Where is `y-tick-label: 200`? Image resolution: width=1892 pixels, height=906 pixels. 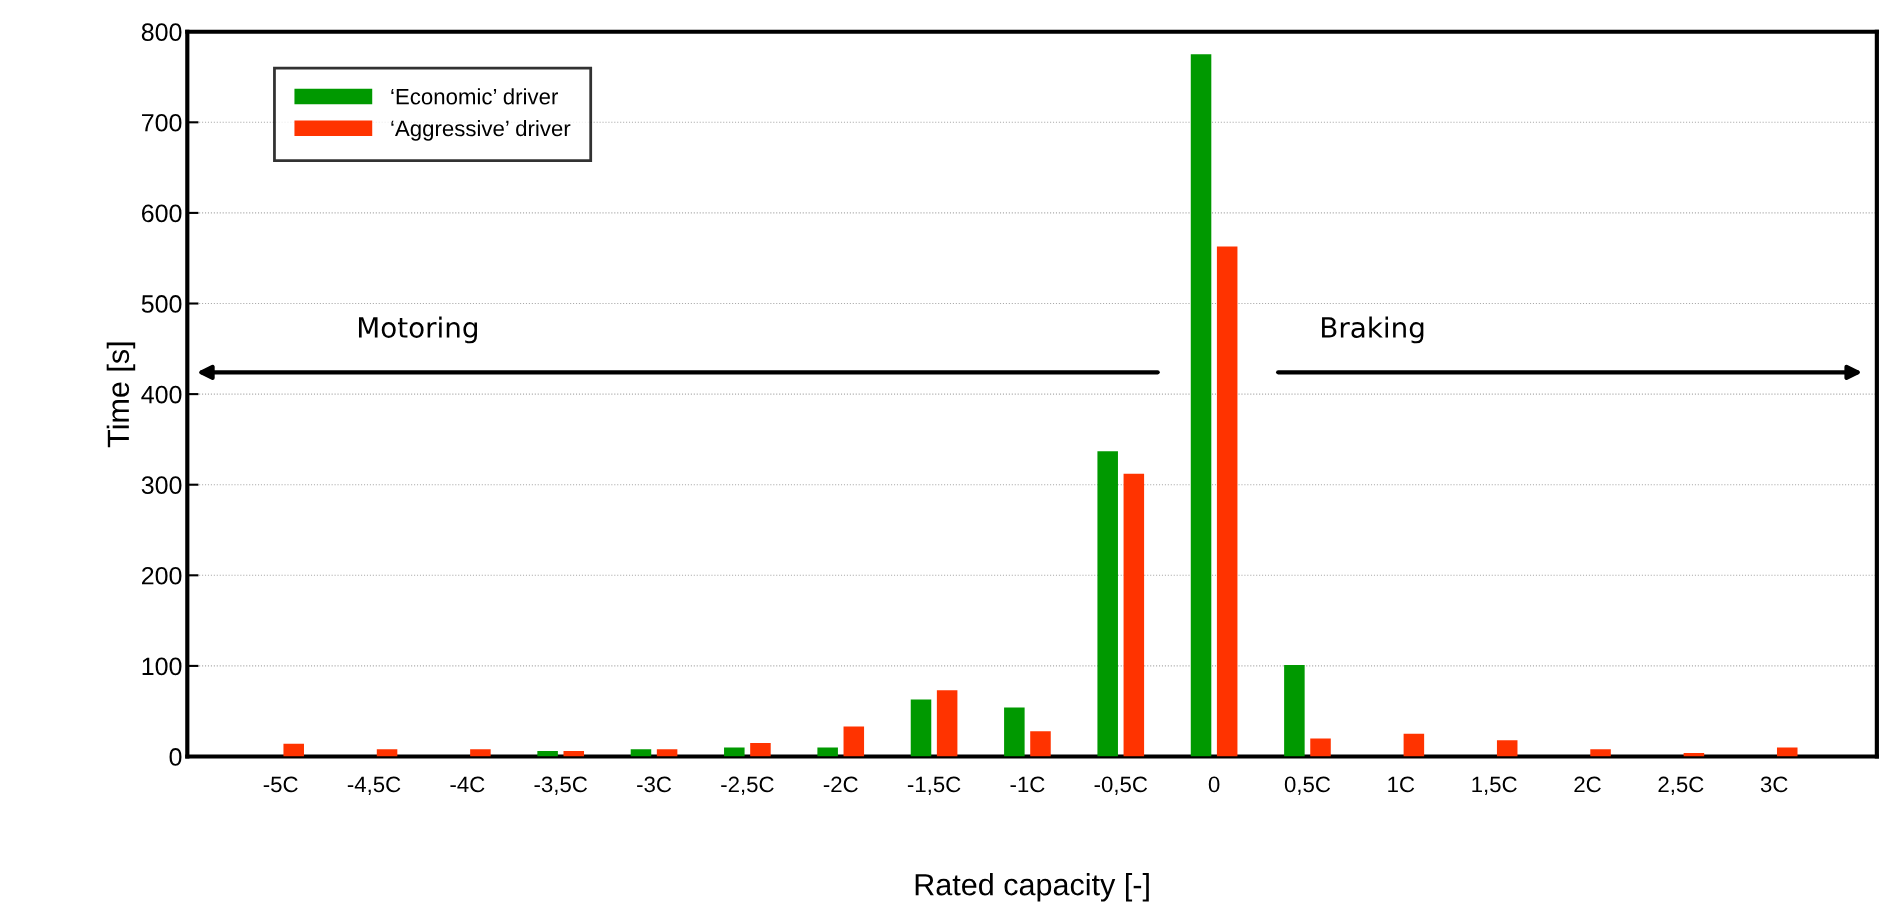
y-tick-label: 200 is located at coordinates (162, 575).